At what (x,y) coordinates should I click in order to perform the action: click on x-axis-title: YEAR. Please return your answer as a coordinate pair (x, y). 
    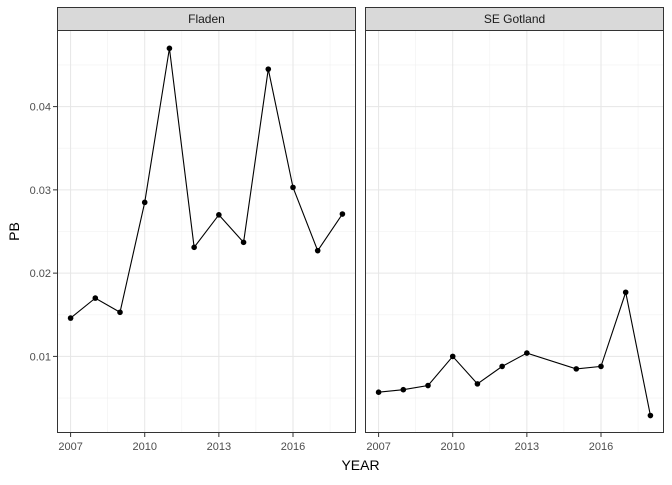
    Looking at the image, I should click on (360, 465).